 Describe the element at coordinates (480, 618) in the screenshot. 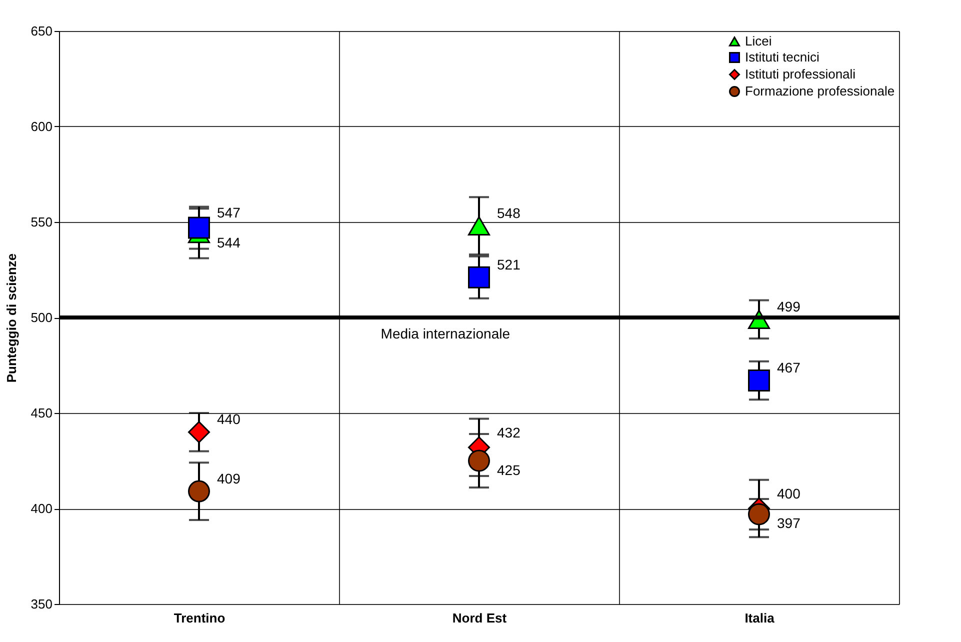

I see `x-tick-label: Nord Est` at that location.